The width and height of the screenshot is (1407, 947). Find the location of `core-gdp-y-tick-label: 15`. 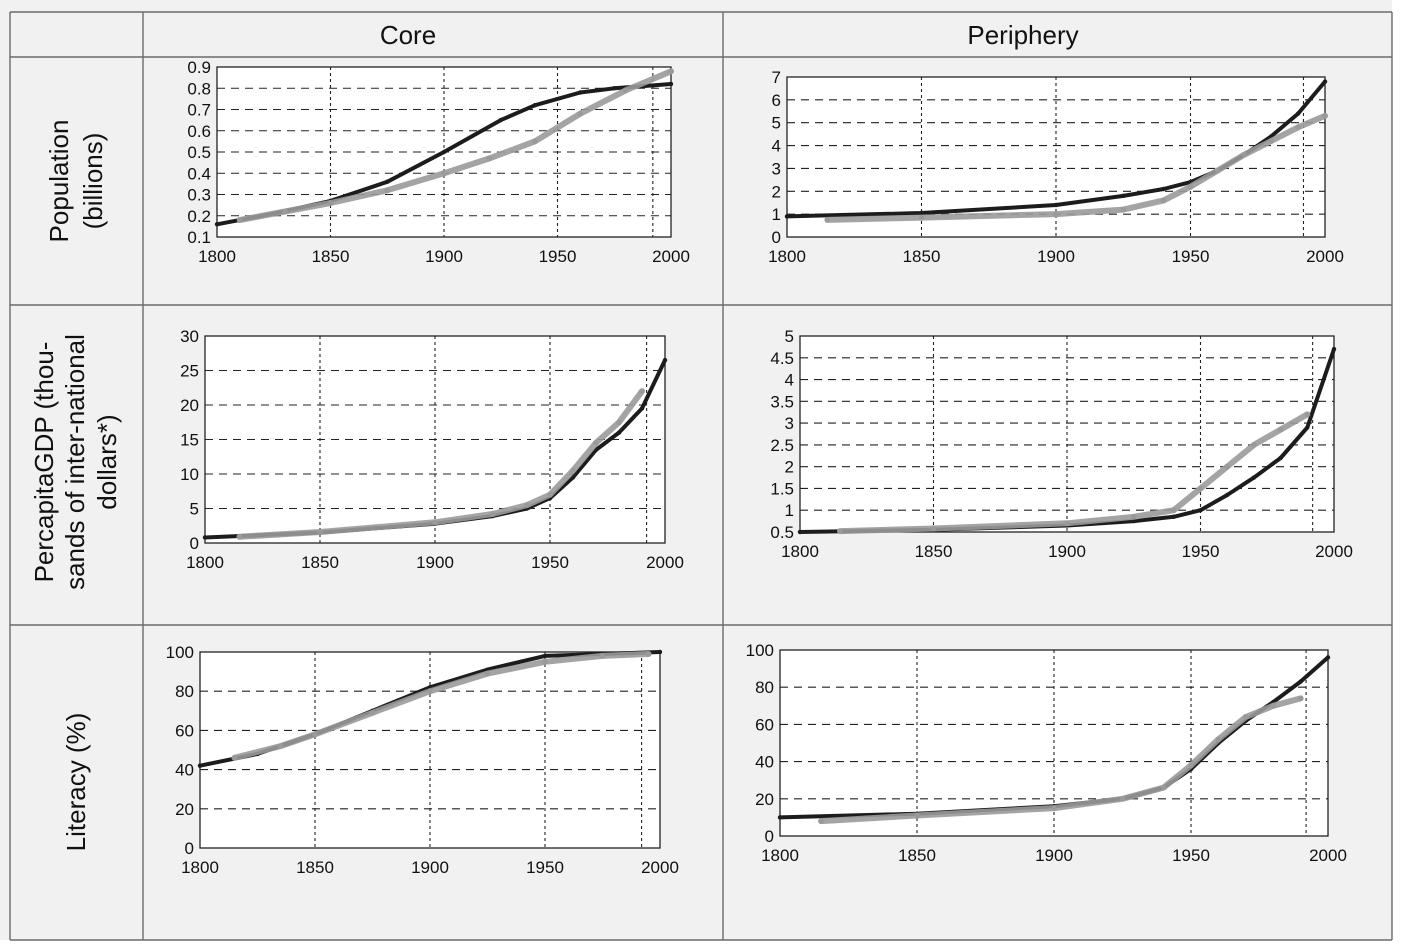

core-gdp-y-tick-label: 15 is located at coordinates (189, 440).